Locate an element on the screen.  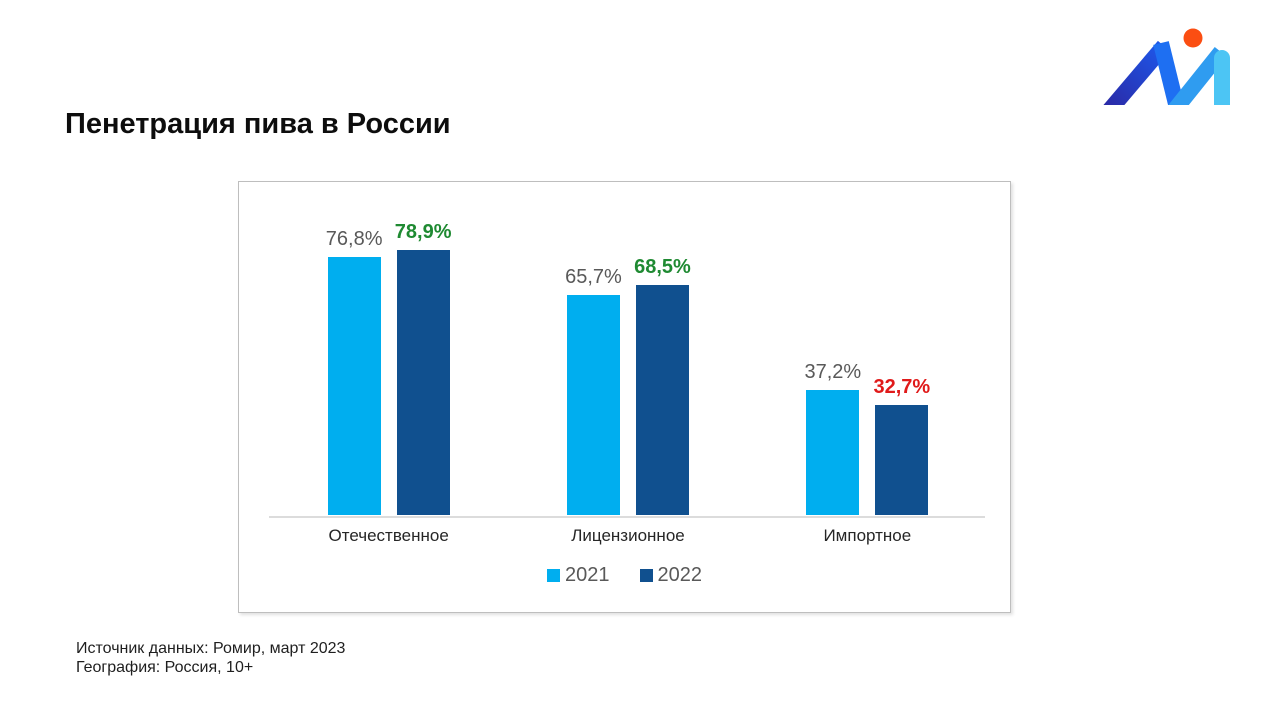
legend-label: 2022 is located at coordinates (680, 575).